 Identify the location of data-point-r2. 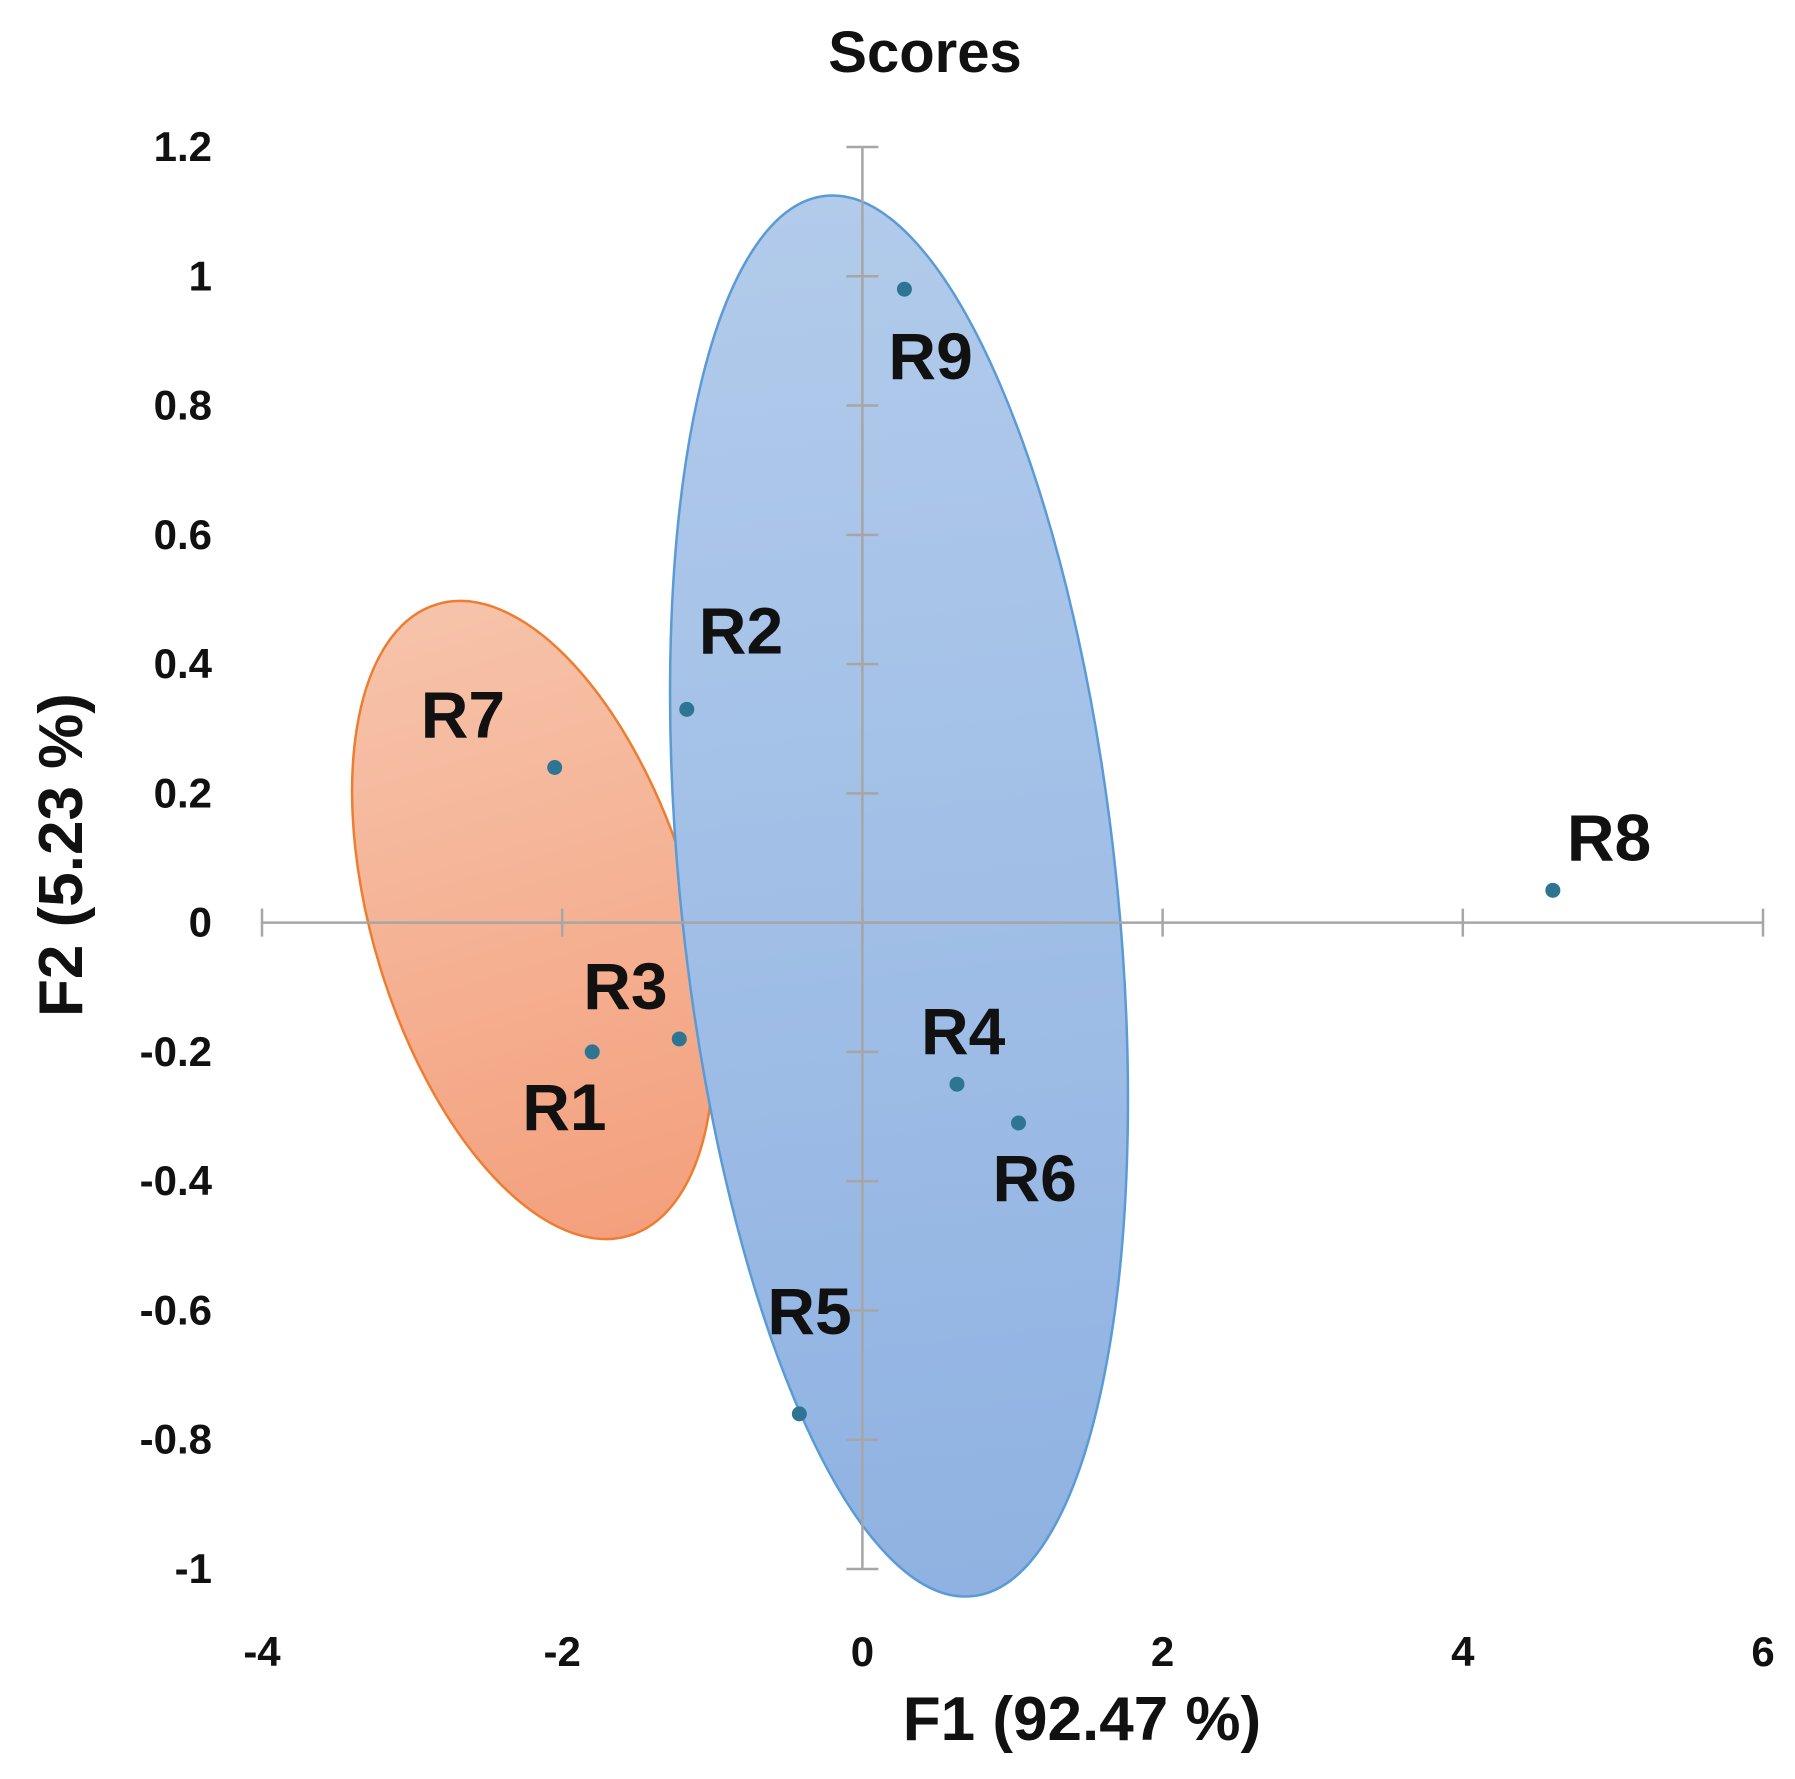
(687, 709).